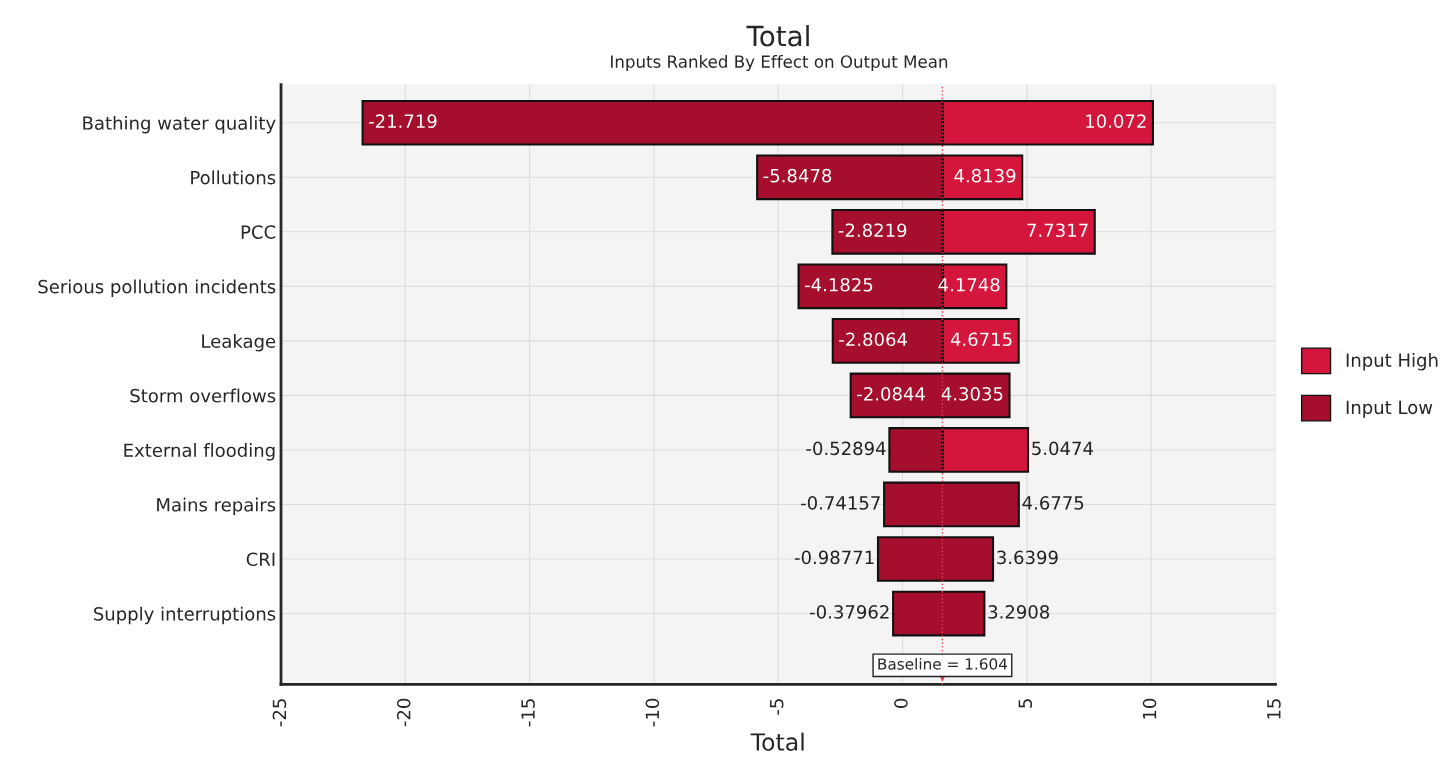 This screenshot has height=769, width=1456. Describe the element at coordinates (840, 503) in the screenshot. I see `annotation: -0.74157` at that location.